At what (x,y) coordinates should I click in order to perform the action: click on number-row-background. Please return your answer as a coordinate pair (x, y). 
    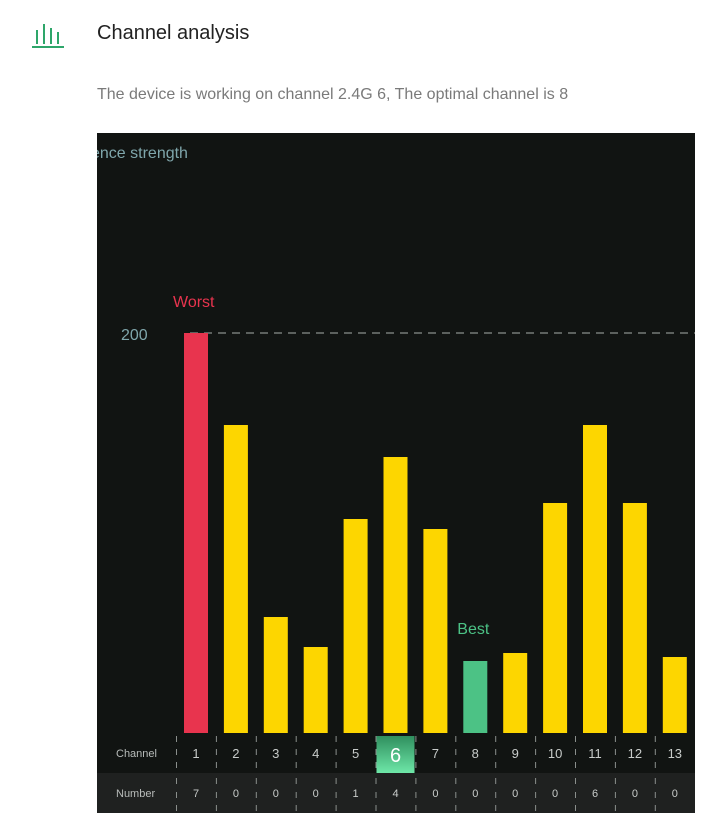
    Looking at the image, I should click on (396, 793).